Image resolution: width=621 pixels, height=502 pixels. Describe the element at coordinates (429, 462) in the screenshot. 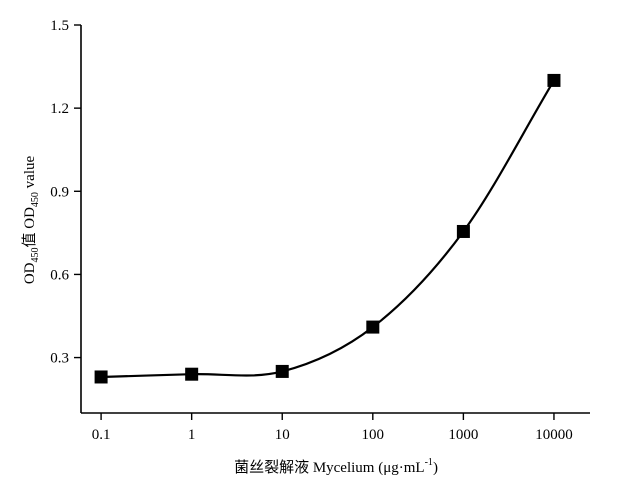

I see `x-axis-title-superscript: -1` at that location.